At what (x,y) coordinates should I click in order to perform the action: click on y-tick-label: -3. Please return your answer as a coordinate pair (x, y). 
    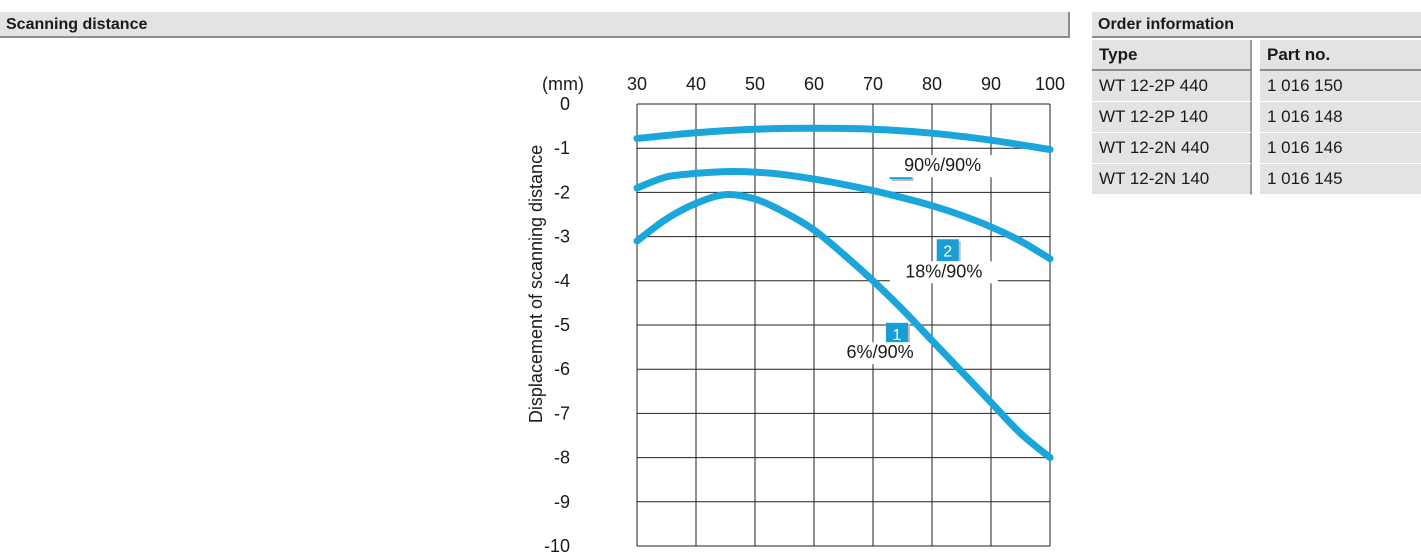
    Looking at the image, I should click on (562, 237).